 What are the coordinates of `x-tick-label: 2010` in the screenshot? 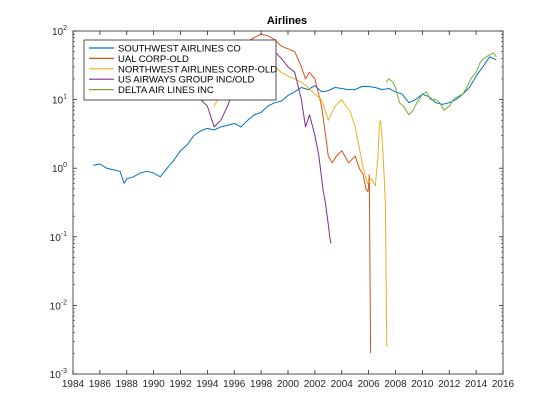 It's located at (422, 384).